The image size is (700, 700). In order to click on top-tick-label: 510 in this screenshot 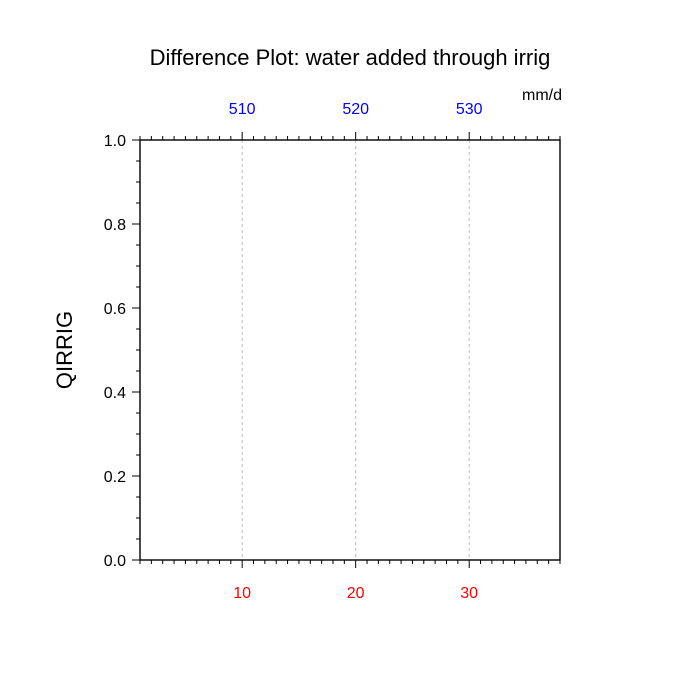, I will do `click(242, 109)`.